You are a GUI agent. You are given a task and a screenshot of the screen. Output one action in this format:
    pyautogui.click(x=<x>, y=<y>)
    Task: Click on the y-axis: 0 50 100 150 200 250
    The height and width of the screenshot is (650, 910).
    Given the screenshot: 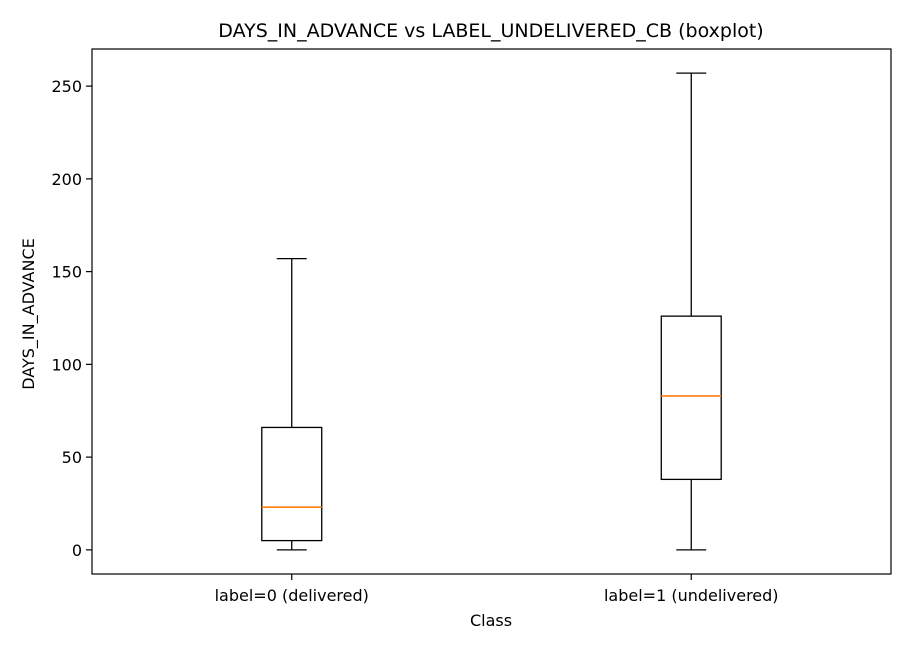 What is the action you would take?
    pyautogui.click(x=71, y=318)
    